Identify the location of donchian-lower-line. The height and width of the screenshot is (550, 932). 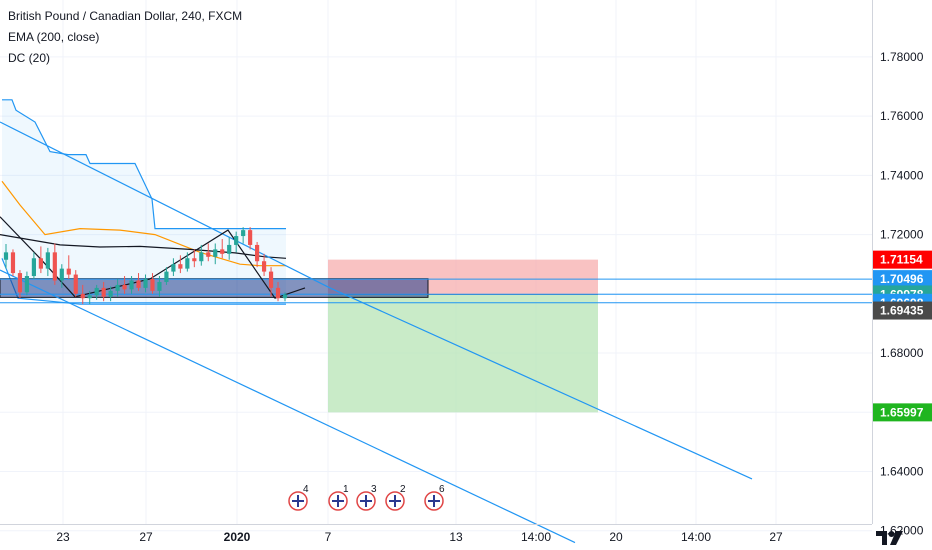
(143, 281).